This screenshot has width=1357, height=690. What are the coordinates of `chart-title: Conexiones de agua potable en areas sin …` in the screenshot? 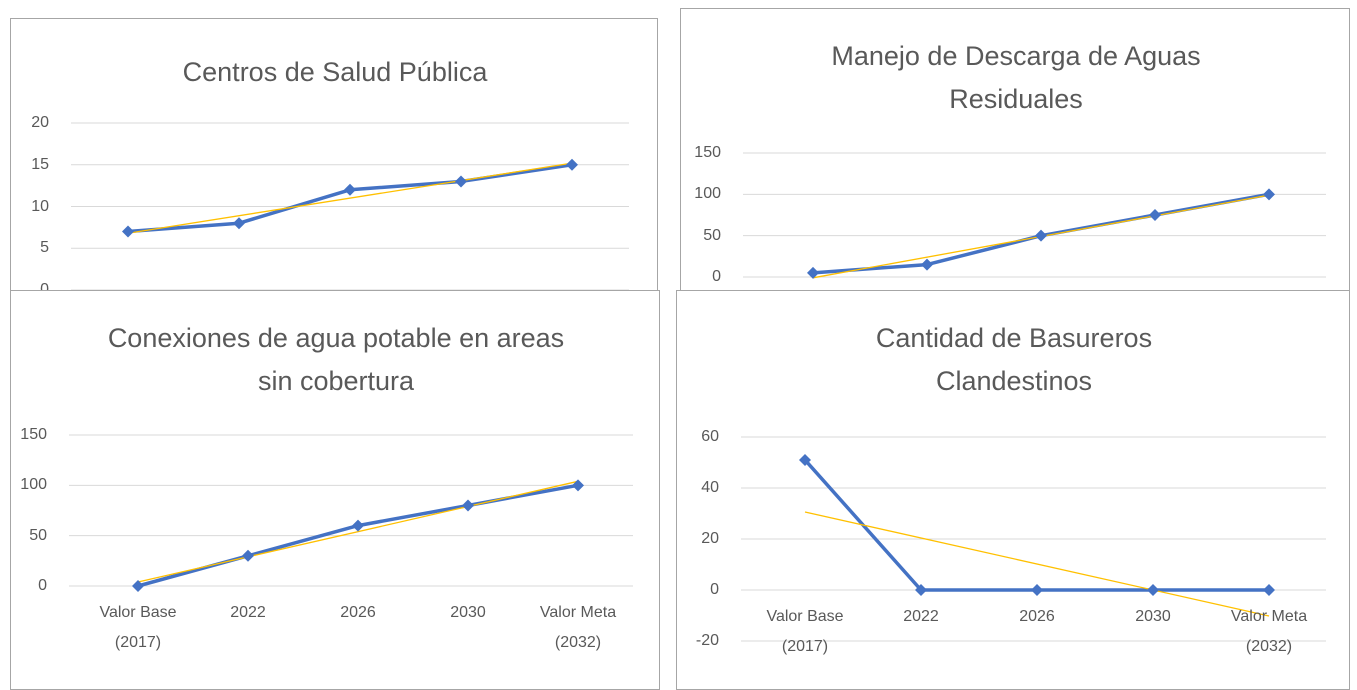 It's located at (336, 359).